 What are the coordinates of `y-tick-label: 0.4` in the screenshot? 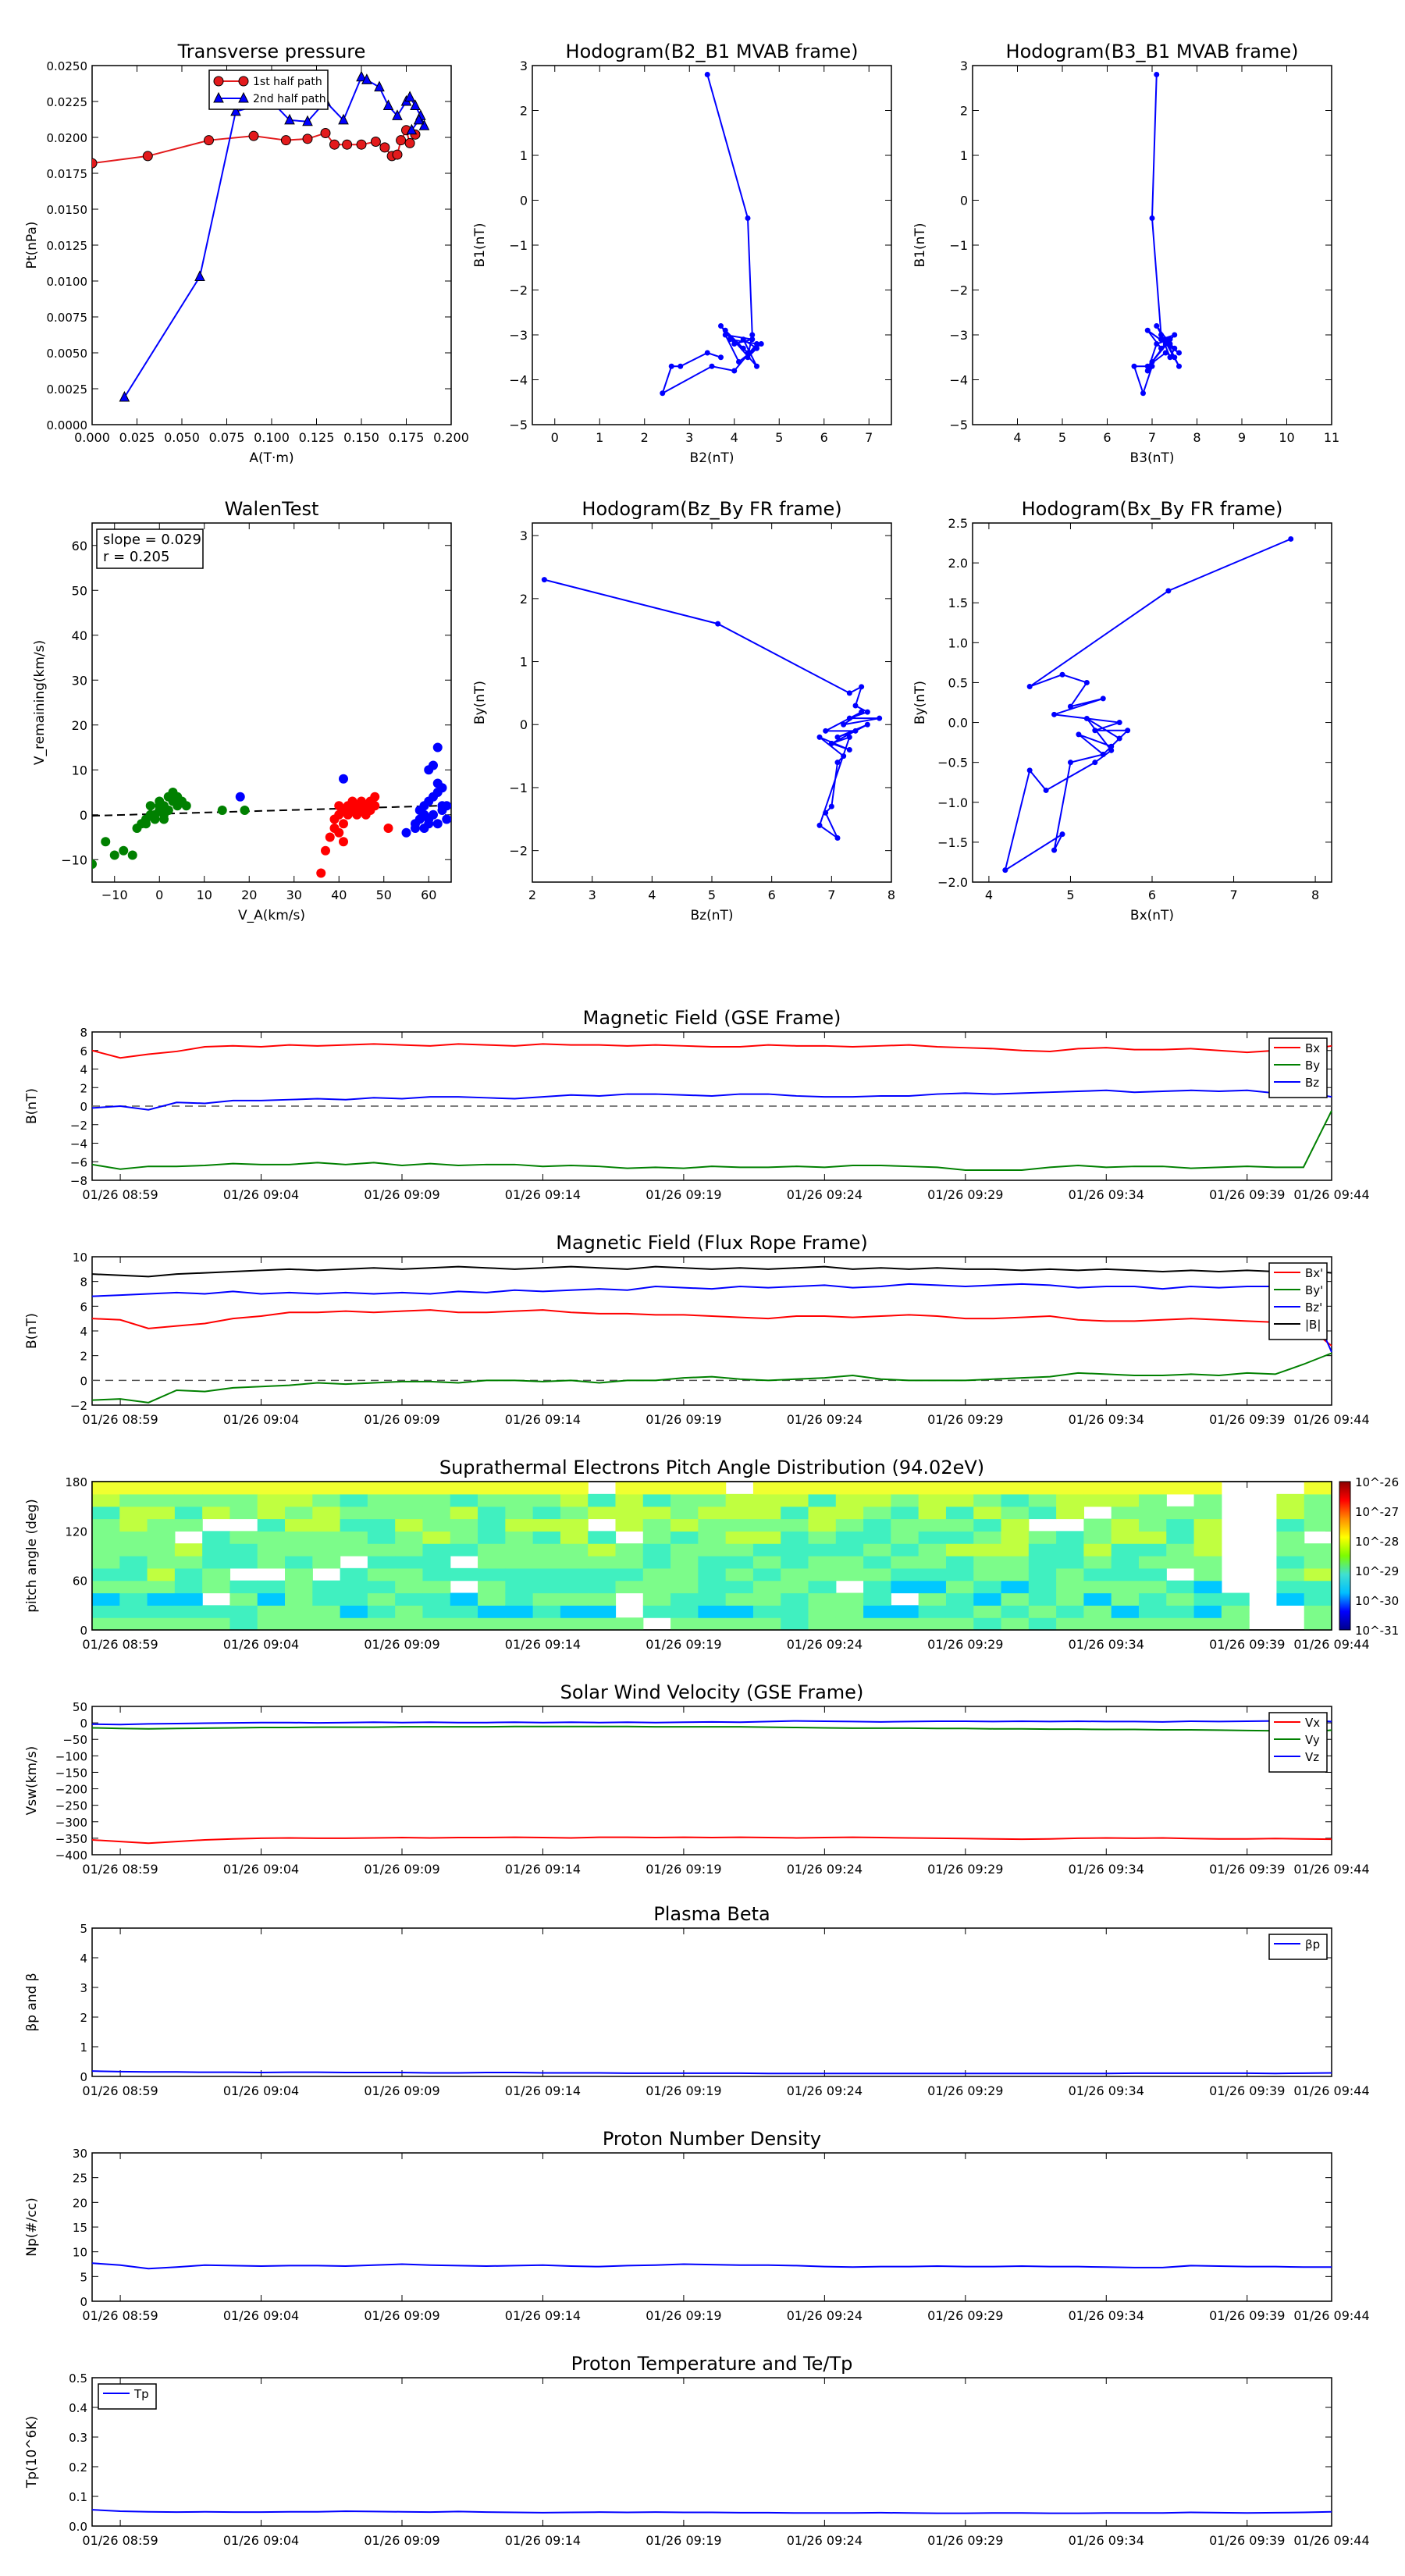 It's located at (78, 2408).